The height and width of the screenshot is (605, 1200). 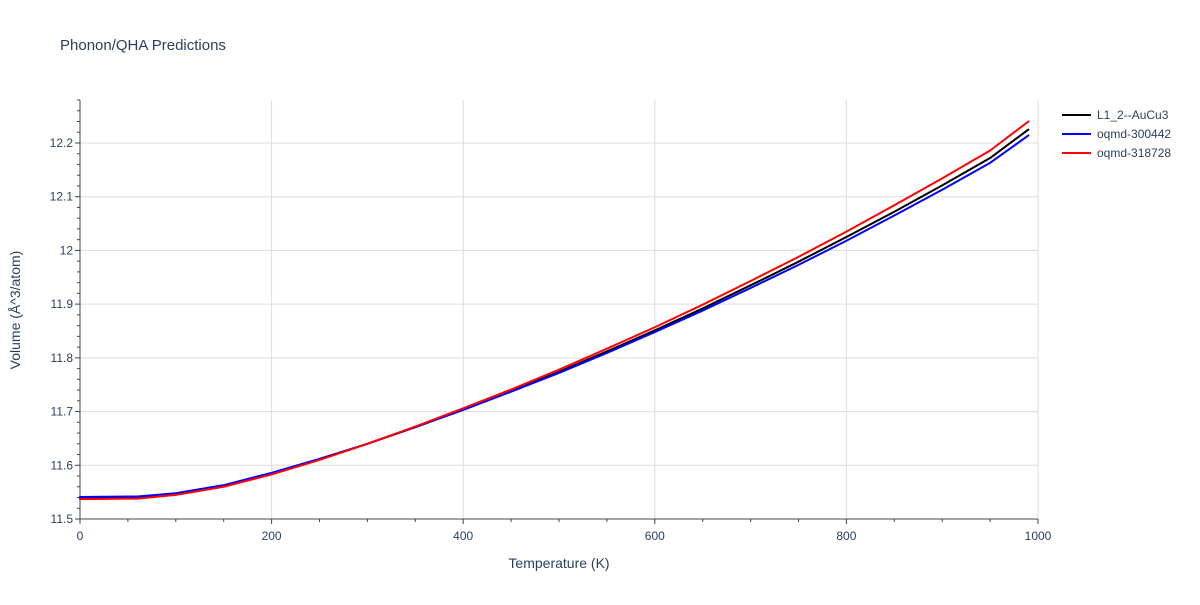 I want to click on x-axis-title: Temperature (K), so click(x=558, y=563).